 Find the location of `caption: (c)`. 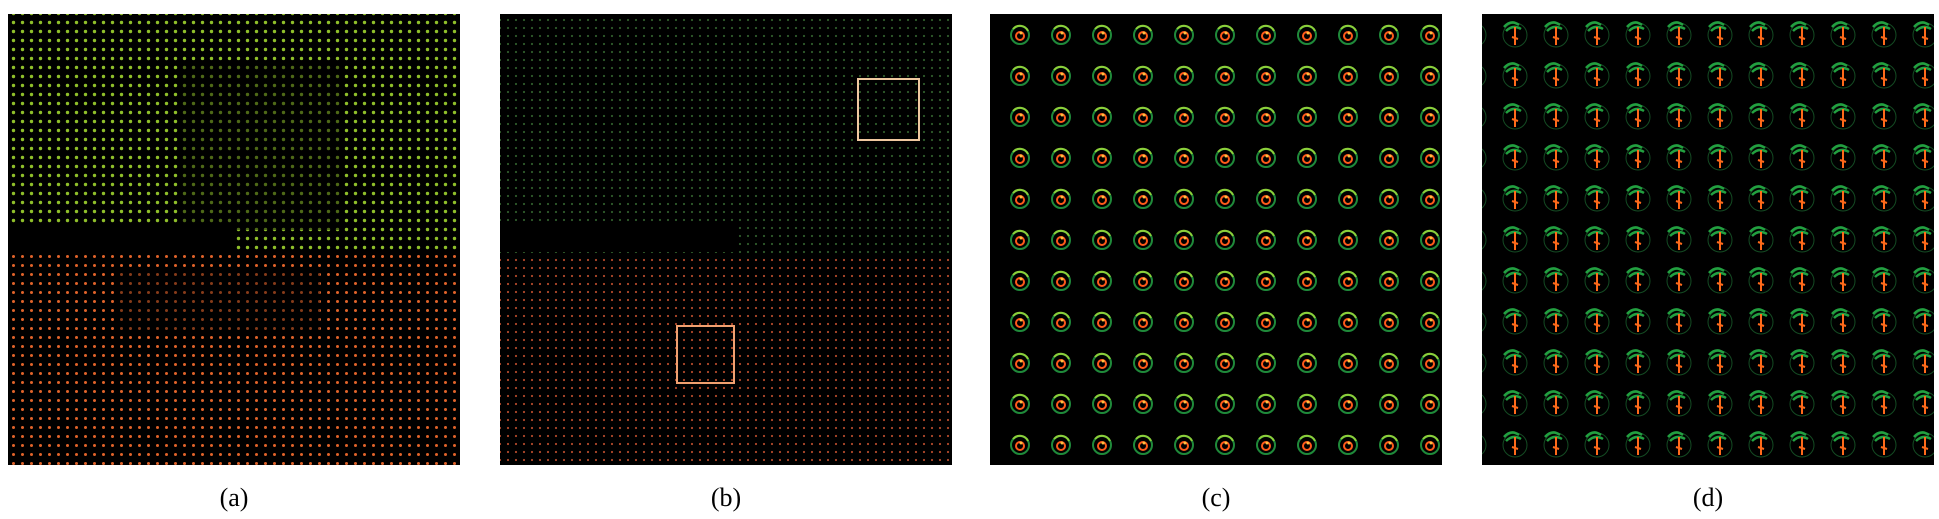

caption: (c) is located at coordinates (1216, 497).